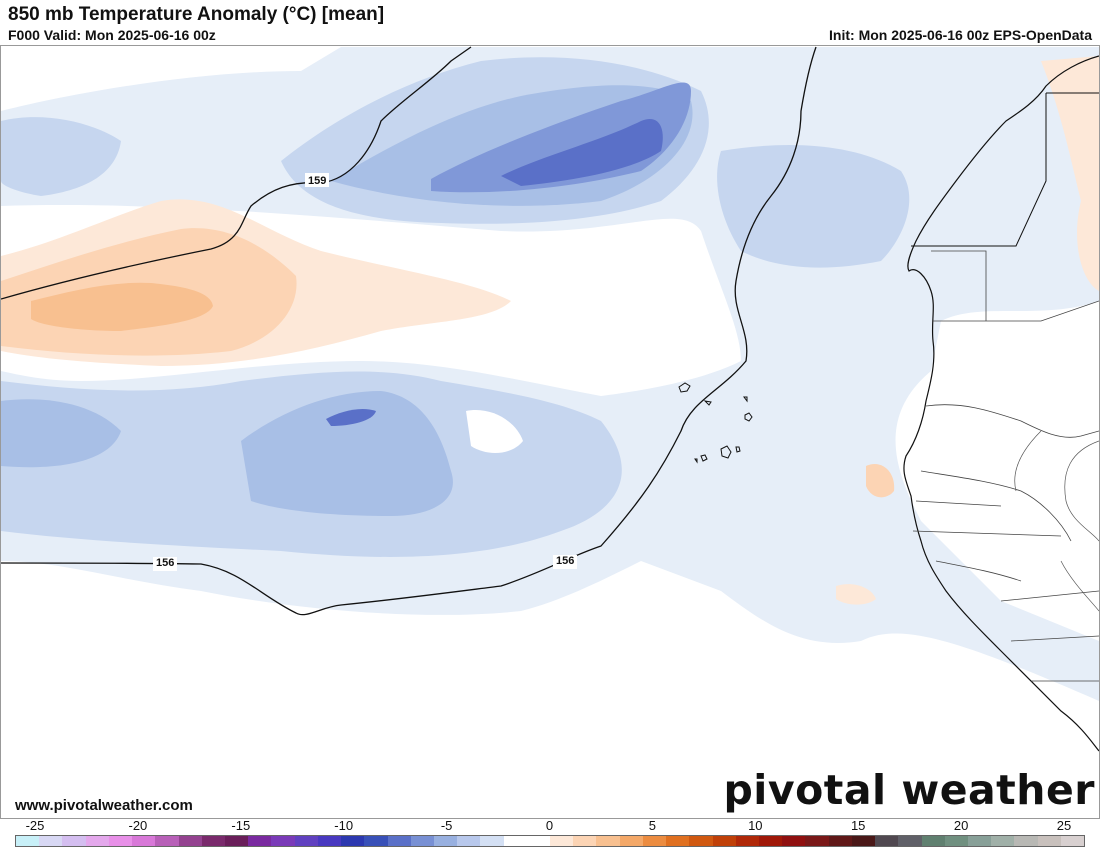 This screenshot has width=1100, height=850. I want to click on colorbar-tick-labels: -25 -20 -15 -10 -5 0 5 10 15 20 25, so click(550, 827).